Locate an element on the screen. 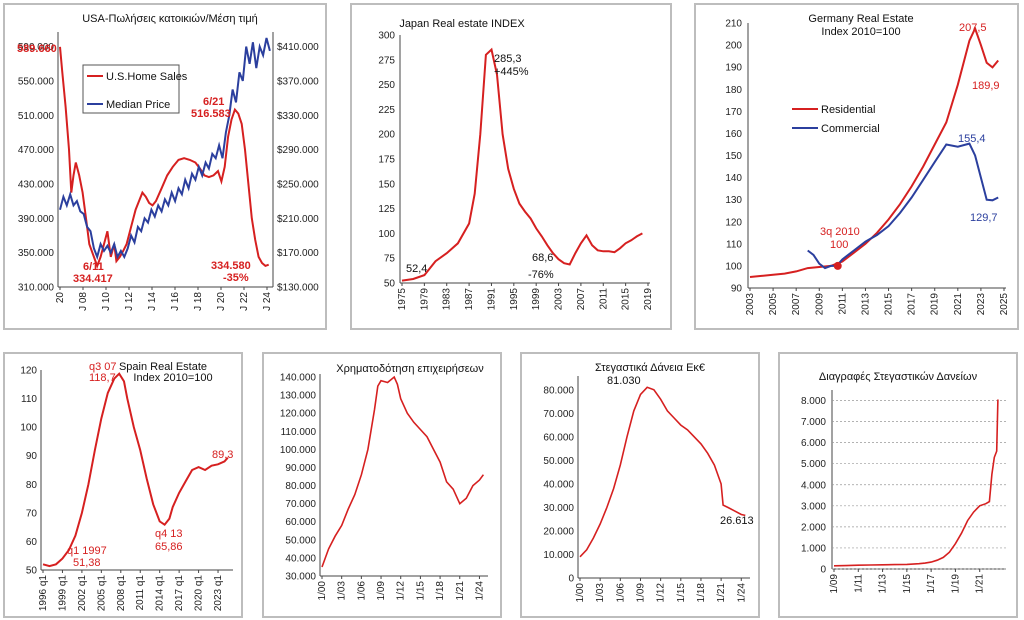 This screenshot has width=1024, height=620. x-tick-label: 1975 is located at coordinates (402, 299).